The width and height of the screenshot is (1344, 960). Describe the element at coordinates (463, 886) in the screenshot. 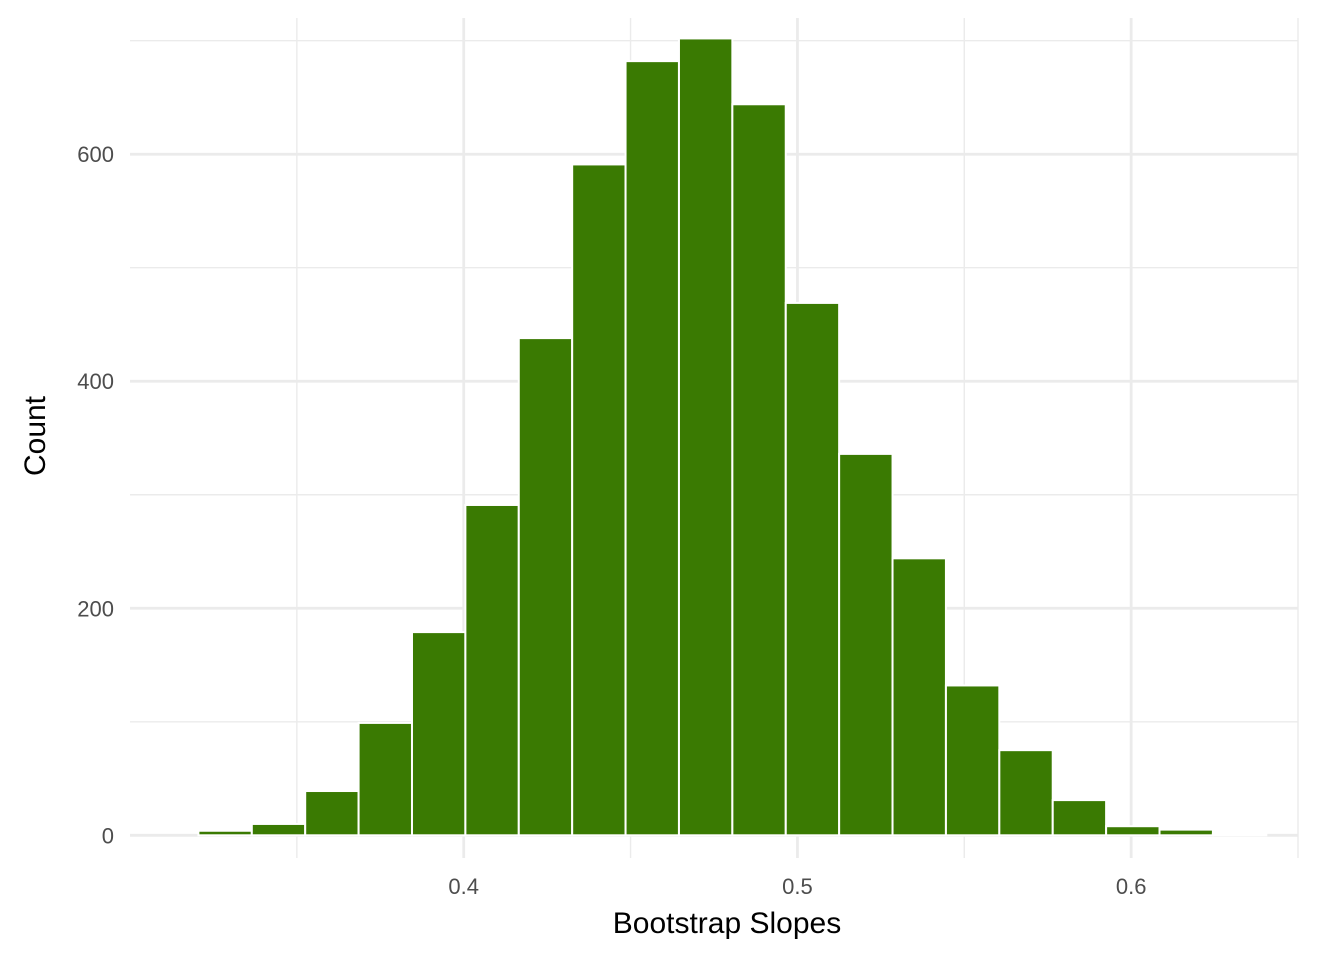

I see `x-tick-label: 0.4` at that location.